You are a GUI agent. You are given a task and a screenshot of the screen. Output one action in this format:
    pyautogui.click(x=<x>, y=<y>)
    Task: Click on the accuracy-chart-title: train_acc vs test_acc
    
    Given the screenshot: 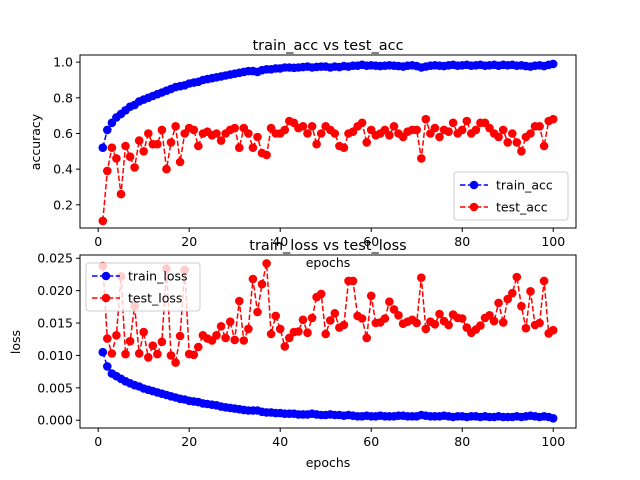 What is the action you would take?
    pyautogui.click(x=327, y=46)
    